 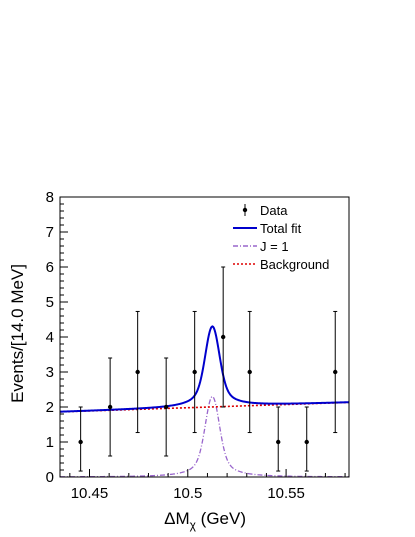 I want to click on y-axis-ticks: 0 1 2 3 4 5 6 7 8, so click(x=57, y=337).